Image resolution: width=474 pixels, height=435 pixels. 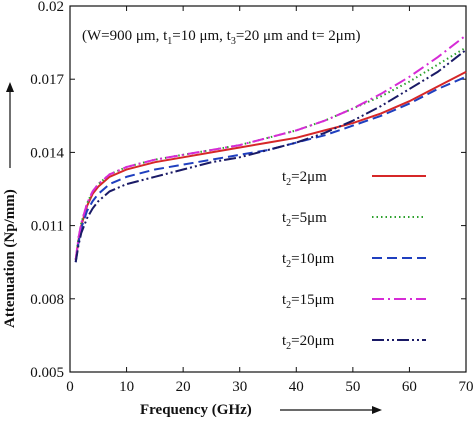 I want to click on y-tick-label: 0.008, so click(x=47, y=300).